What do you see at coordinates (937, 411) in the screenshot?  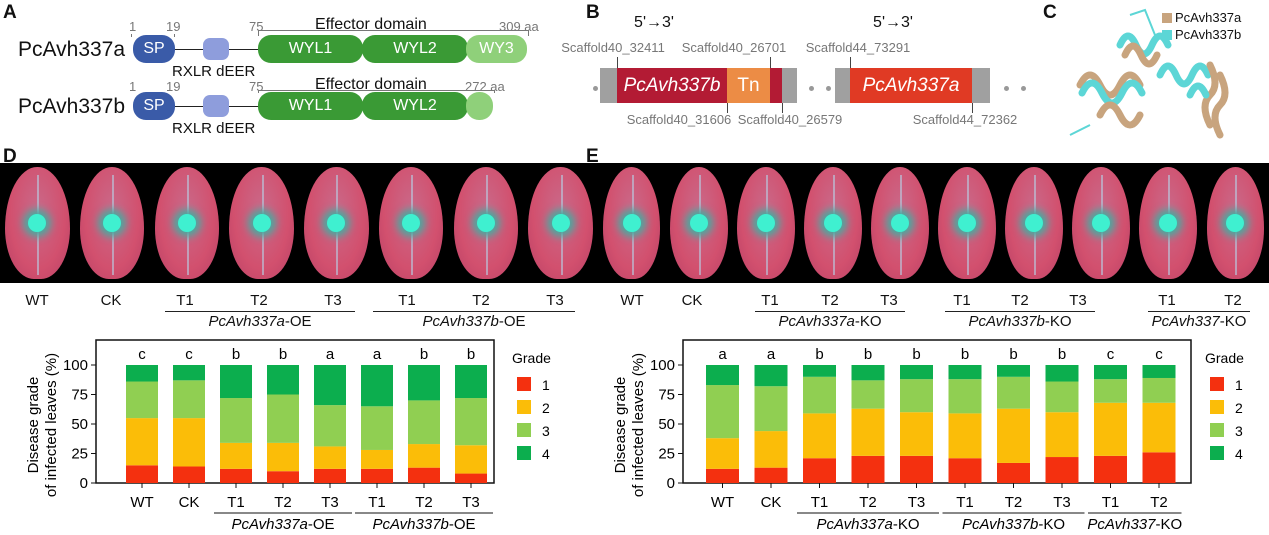 I see `plot-frame` at bounding box center [937, 411].